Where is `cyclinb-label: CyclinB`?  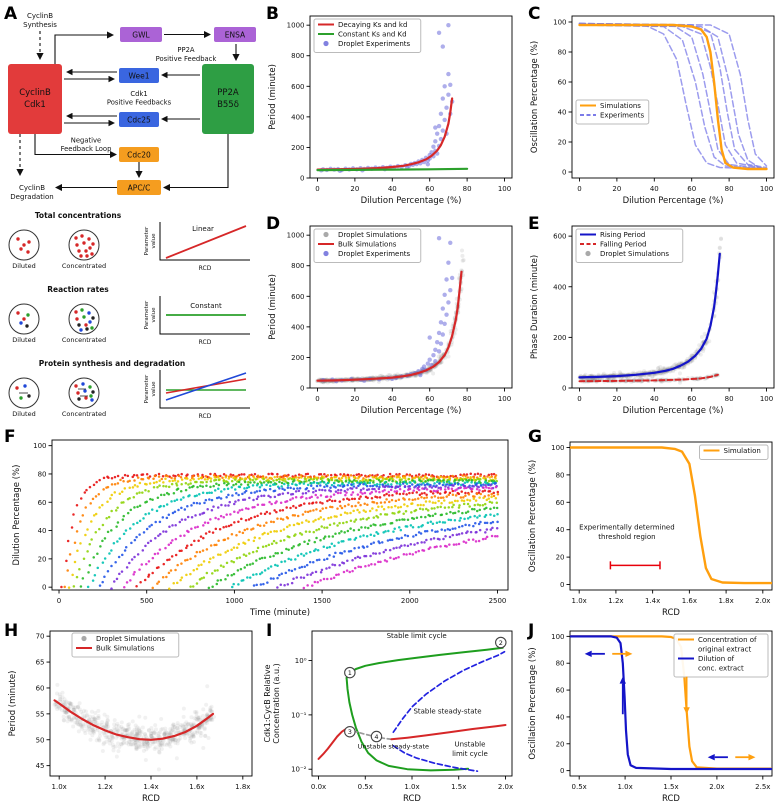
cyclinb-label: CyclinB is located at coordinates (35, 93).